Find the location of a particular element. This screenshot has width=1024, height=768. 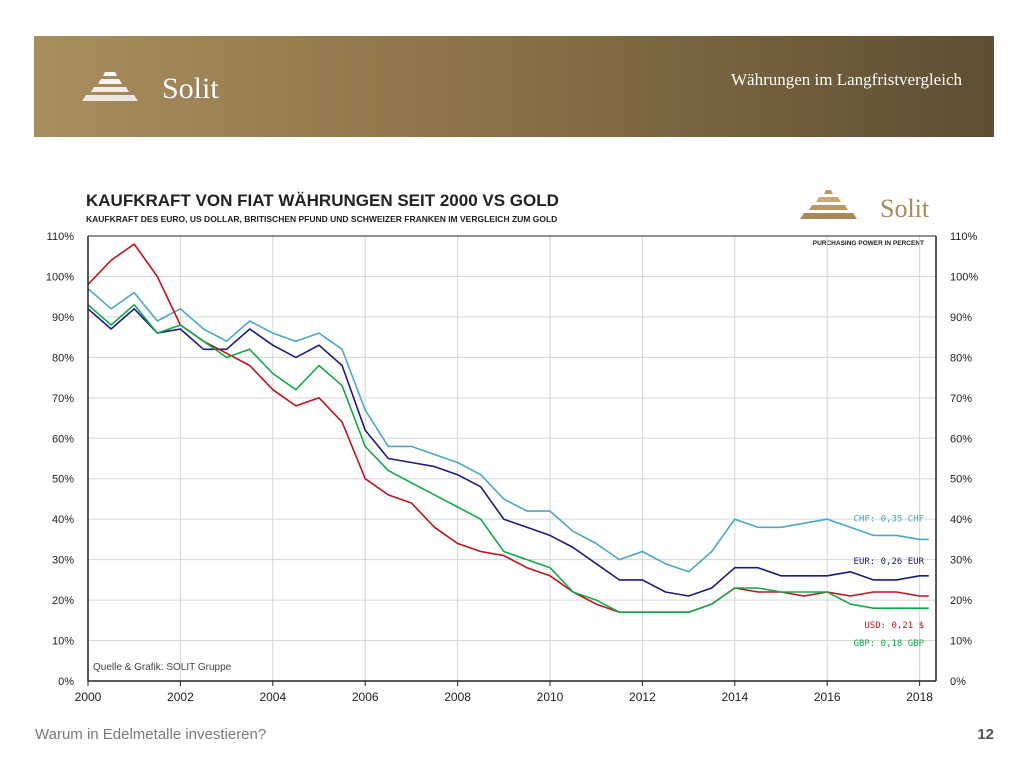

y-tick-label-left: 100% is located at coordinates (60, 277).